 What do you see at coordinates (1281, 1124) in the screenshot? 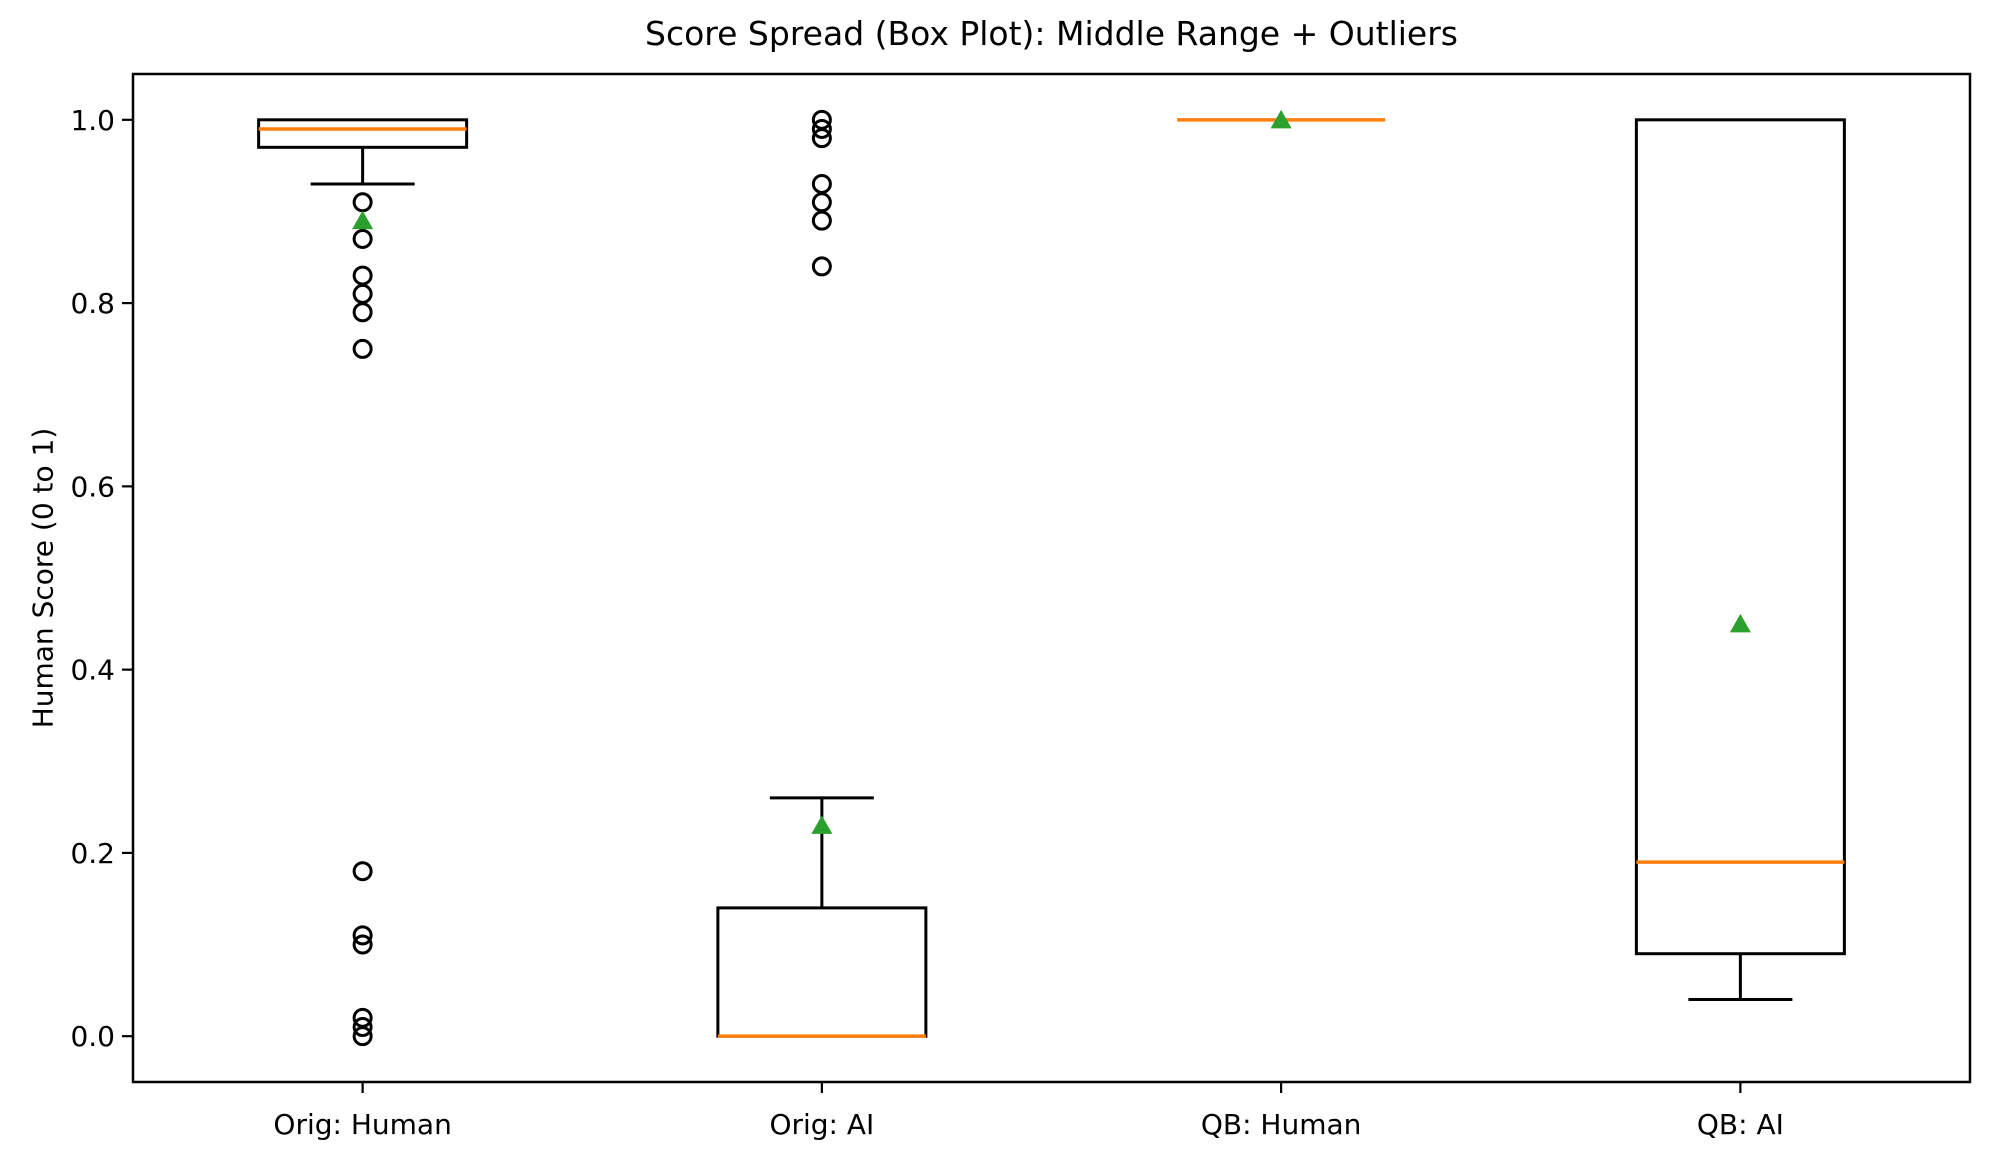
I see `x-tick-label: QB: Human` at bounding box center [1281, 1124].